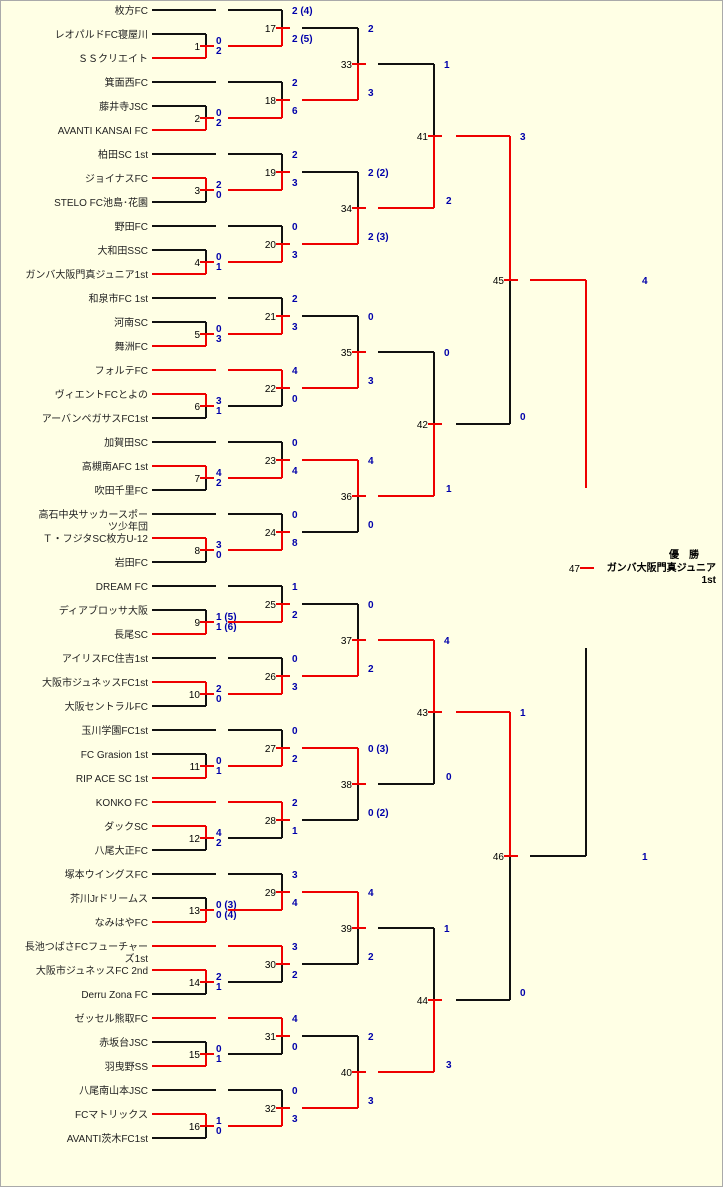 The image size is (723, 1187). What do you see at coordinates (121, 923) in the screenshot?
I see `team-label: なみはやFC` at bounding box center [121, 923].